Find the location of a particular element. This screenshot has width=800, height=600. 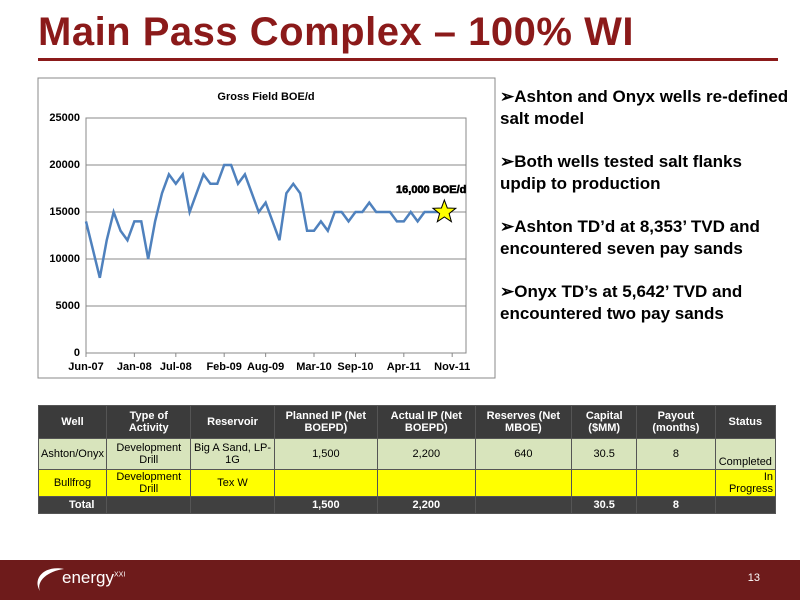

header-cell: Planned IP (Net BOEPD) is located at coordinates (326, 422).